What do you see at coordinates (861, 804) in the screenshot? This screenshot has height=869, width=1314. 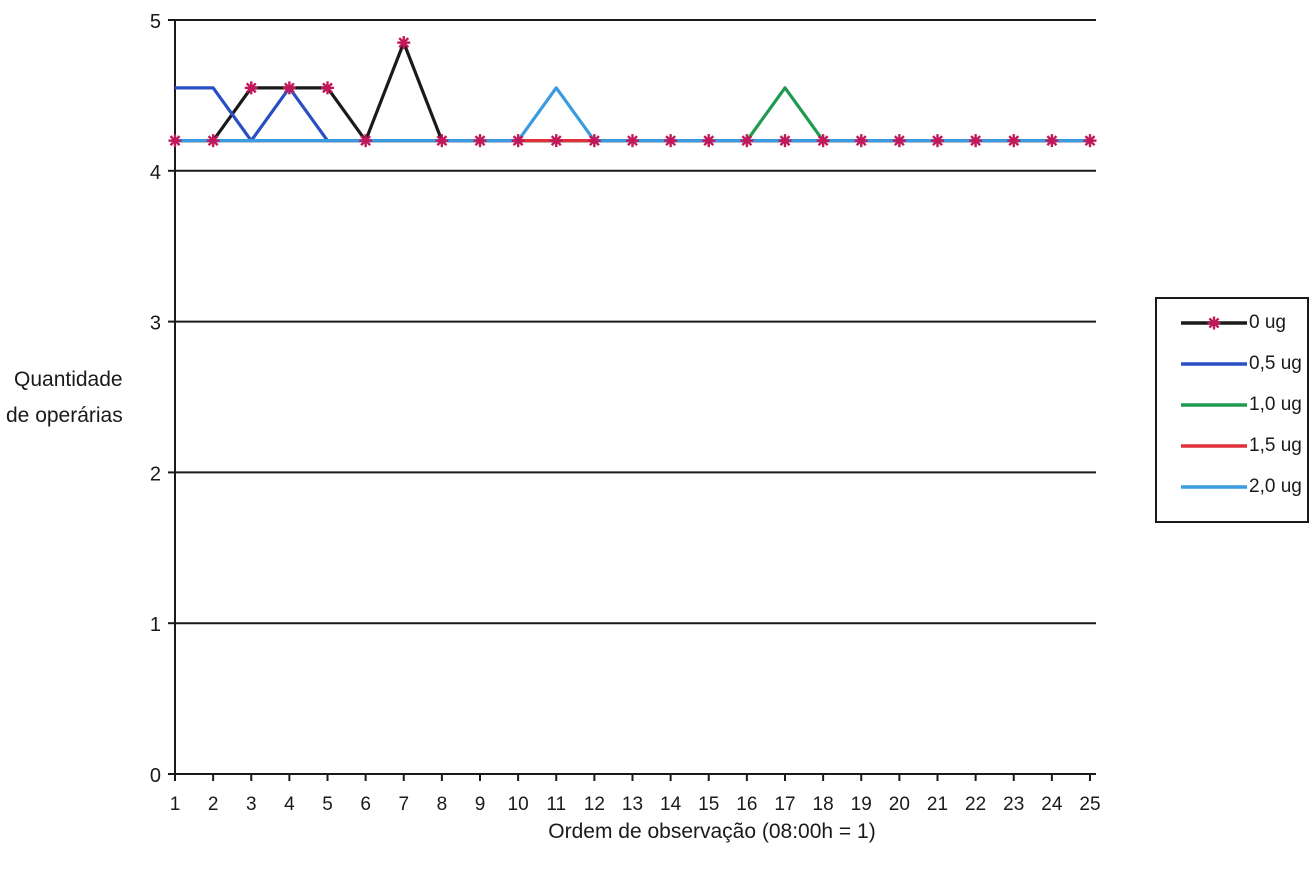 I see `x-tick-label-19: 19` at bounding box center [861, 804].